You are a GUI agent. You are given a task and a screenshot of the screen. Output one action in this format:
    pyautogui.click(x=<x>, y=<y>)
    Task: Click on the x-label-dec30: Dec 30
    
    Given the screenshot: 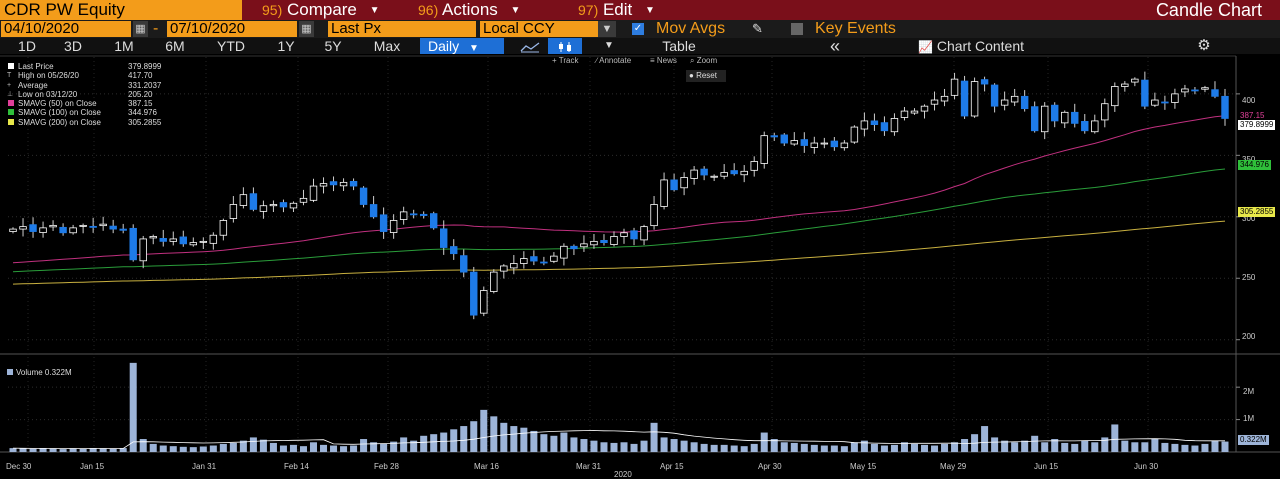 What is the action you would take?
    pyautogui.click(x=19, y=466)
    